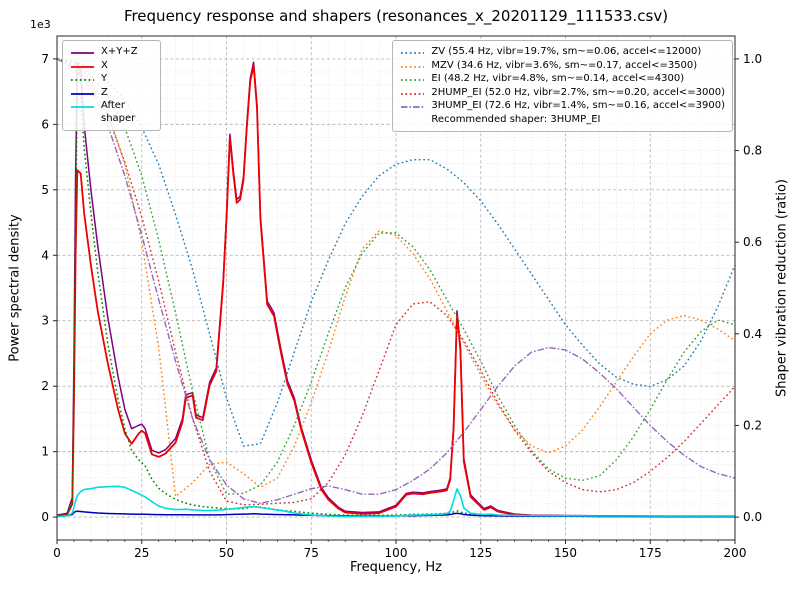  I want to click on tick-label: 6, so click(45, 124).